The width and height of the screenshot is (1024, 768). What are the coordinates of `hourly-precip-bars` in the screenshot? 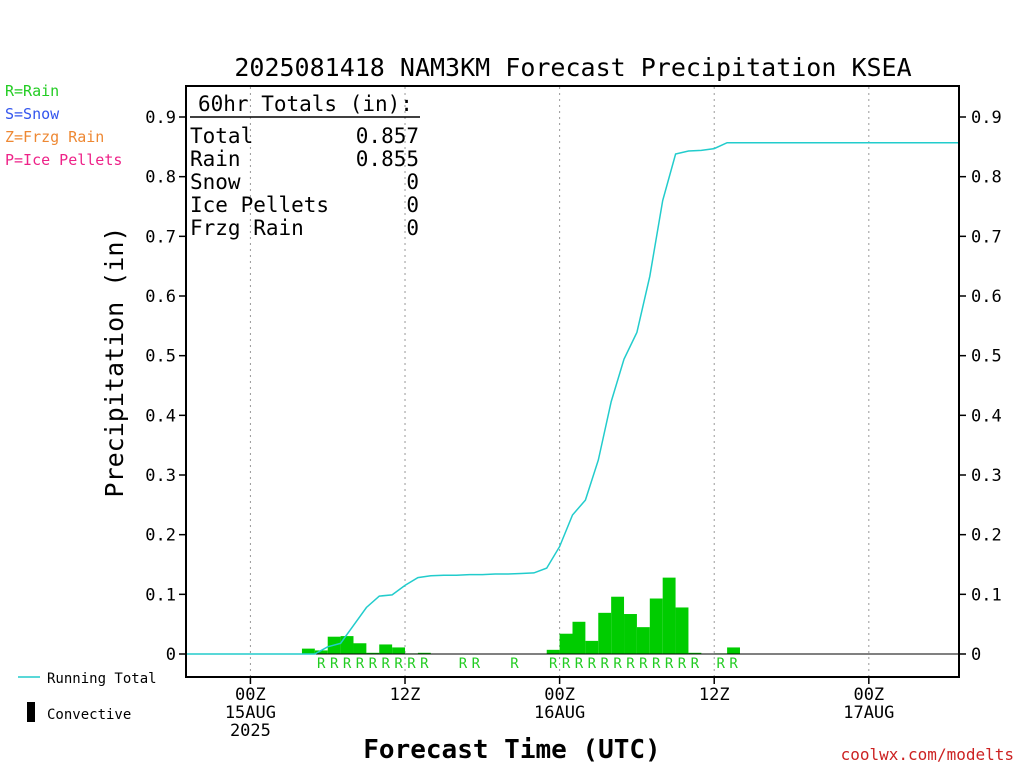 It's located at (520, 615).